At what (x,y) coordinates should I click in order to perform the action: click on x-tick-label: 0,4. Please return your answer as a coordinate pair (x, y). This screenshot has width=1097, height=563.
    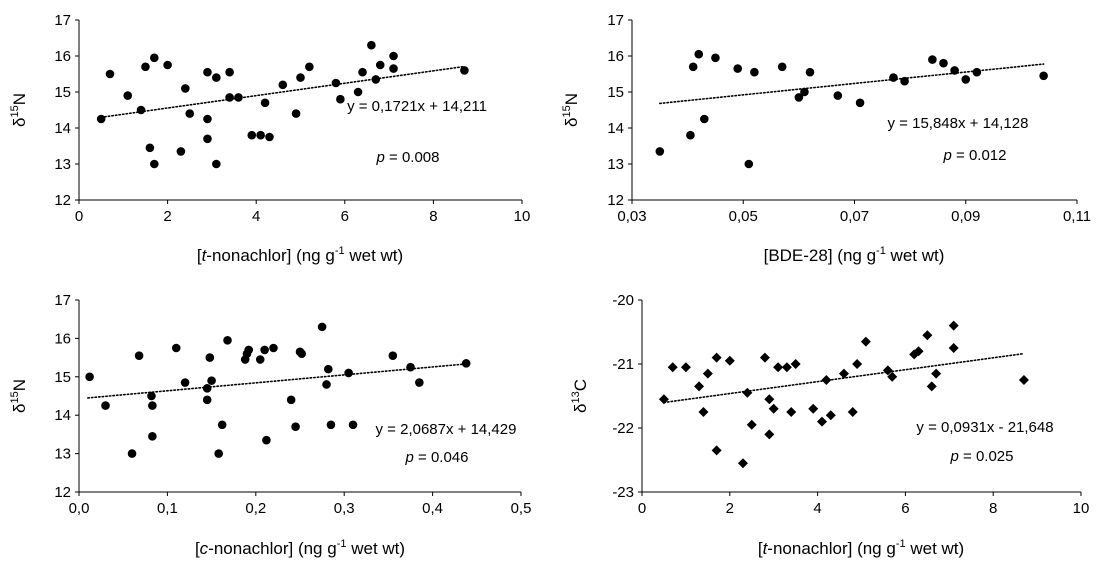
    Looking at the image, I should click on (432, 508).